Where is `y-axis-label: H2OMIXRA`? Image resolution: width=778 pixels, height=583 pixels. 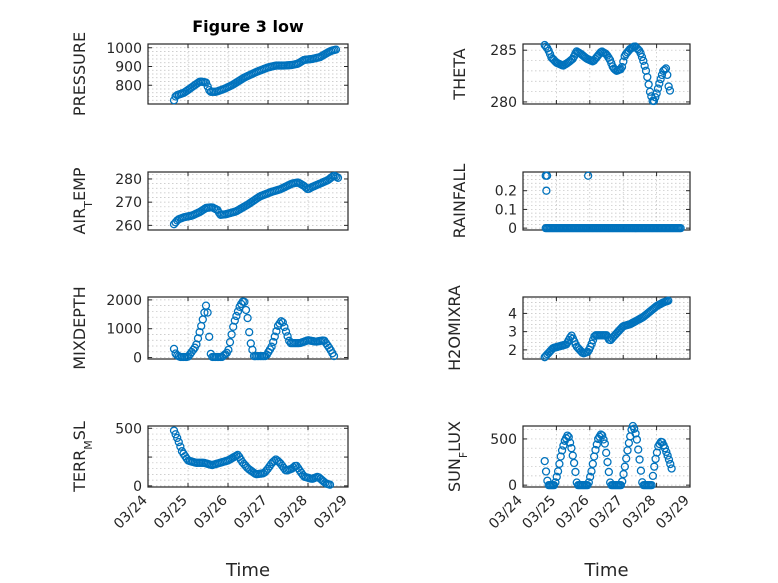 y-axis-label: H2OMIXRA is located at coordinates (454, 328).